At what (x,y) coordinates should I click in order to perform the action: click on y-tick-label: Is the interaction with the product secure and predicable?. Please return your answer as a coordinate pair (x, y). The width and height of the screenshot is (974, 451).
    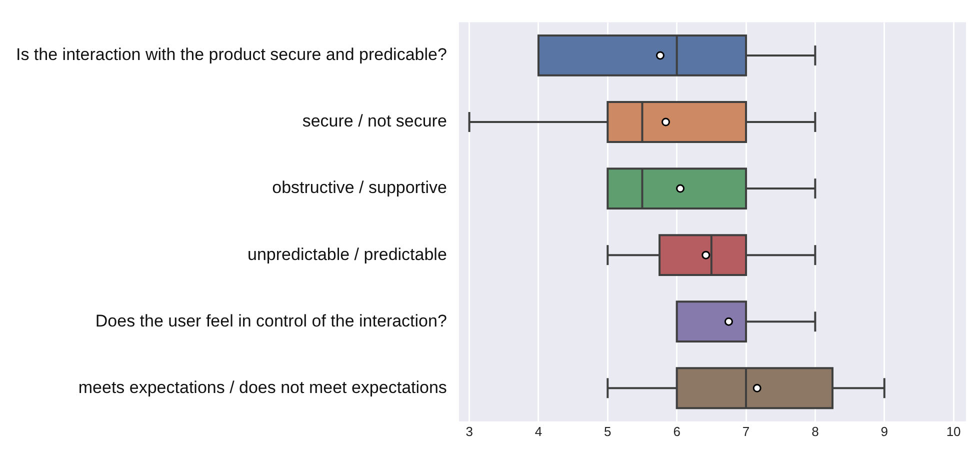
    Looking at the image, I should click on (231, 54).